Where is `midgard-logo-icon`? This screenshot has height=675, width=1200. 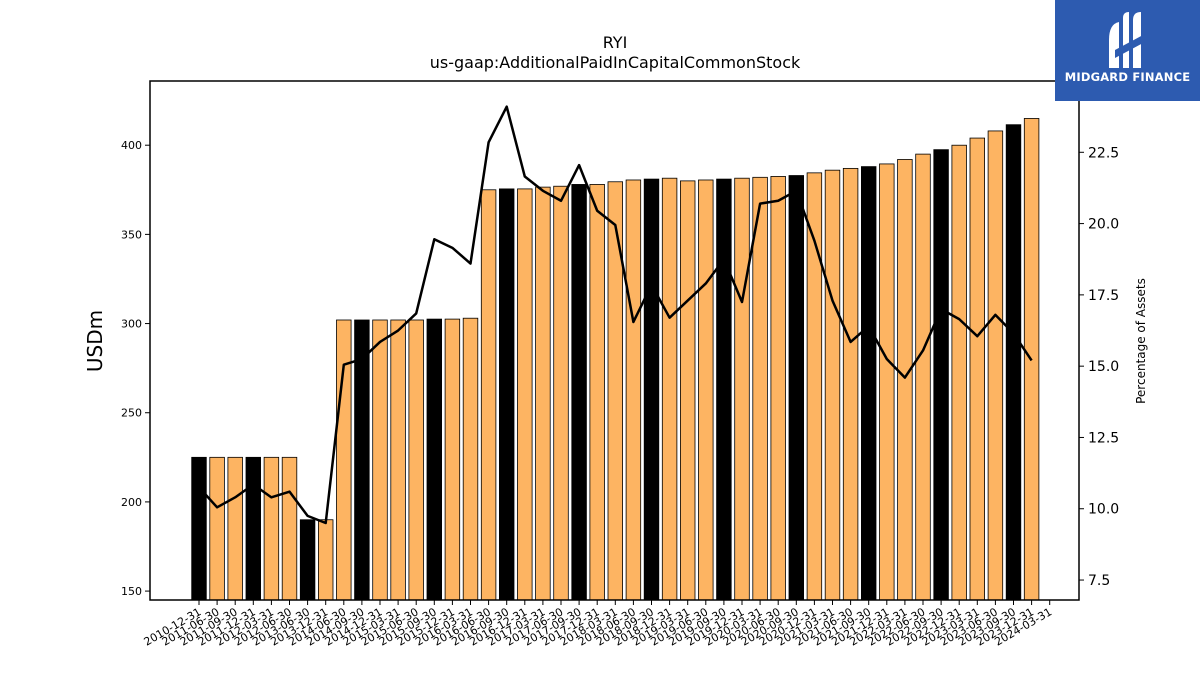 midgard-logo-icon is located at coordinates (1127, 40).